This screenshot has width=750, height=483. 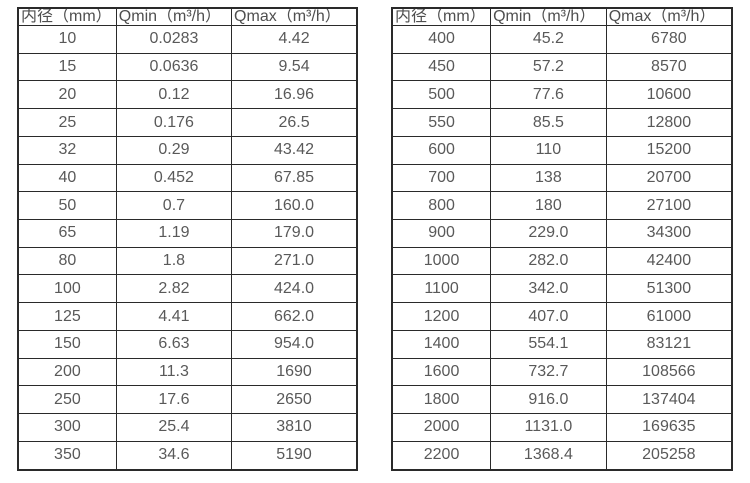 I want to click on table-row: 20 0.12 16.96, so click(x=187, y=95).